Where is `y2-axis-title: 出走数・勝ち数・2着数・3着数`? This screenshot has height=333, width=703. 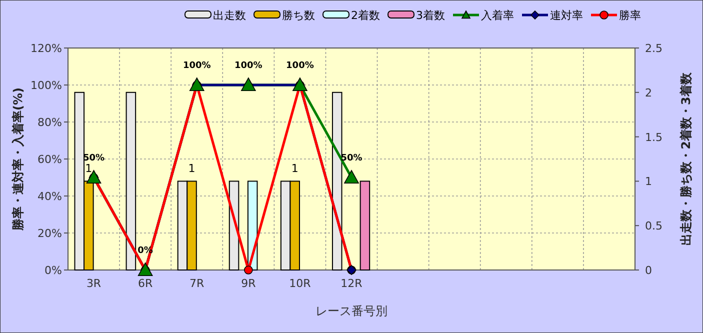
y2-axis-title: 出走数・勝ち数・2着数・3着数 is located at coordinates (686, 159).